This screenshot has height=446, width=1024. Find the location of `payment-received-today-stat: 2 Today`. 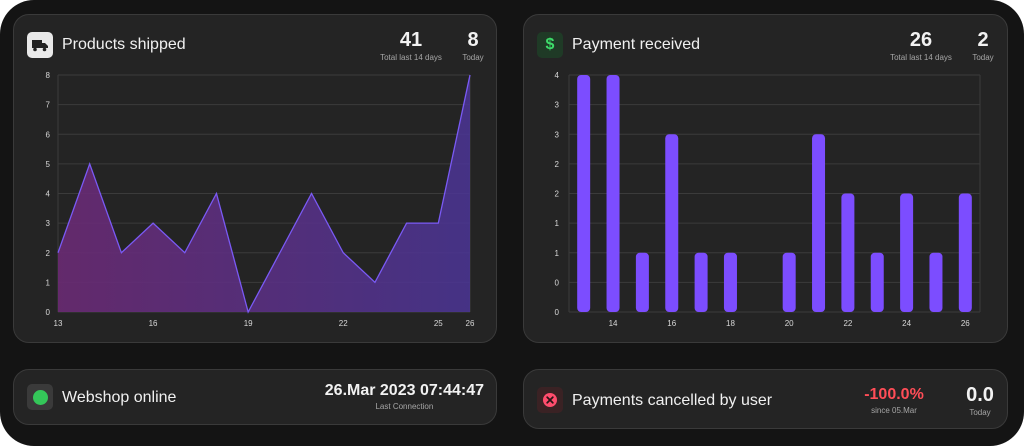

payment-received-today-stat: 2 Today is located at coordinates (983, 46).